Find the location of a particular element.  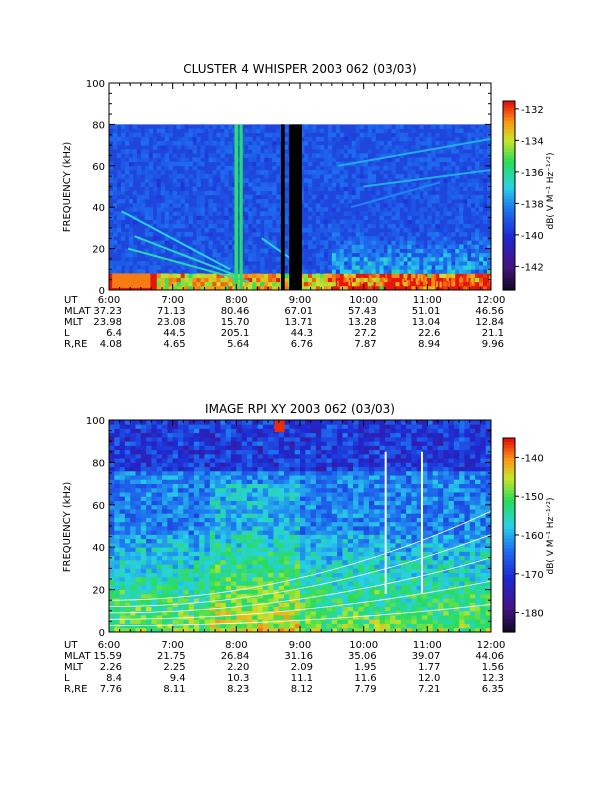

ephemeris-value: 21.1 is located at coordinates (493, 333).